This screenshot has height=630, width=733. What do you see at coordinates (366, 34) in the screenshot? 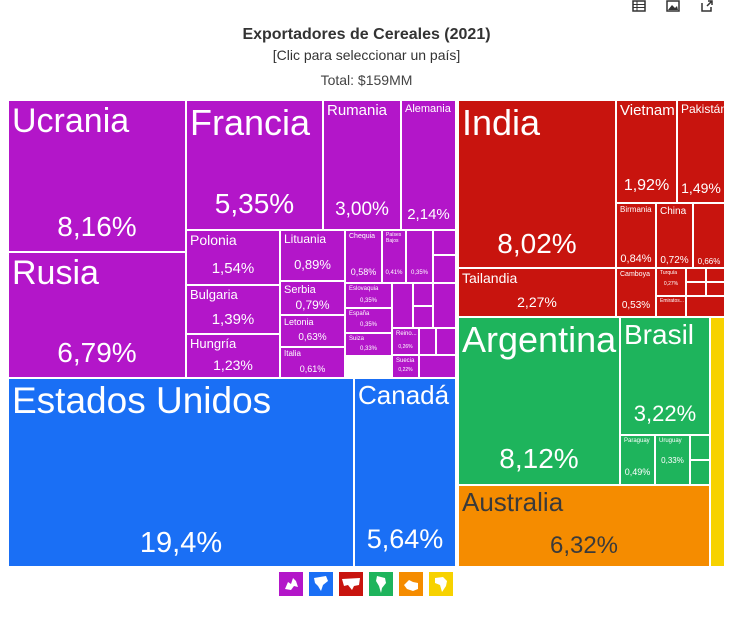
I see `chart-title: Exportadores de Cereales (2021)` at bounding box center [366, 34].